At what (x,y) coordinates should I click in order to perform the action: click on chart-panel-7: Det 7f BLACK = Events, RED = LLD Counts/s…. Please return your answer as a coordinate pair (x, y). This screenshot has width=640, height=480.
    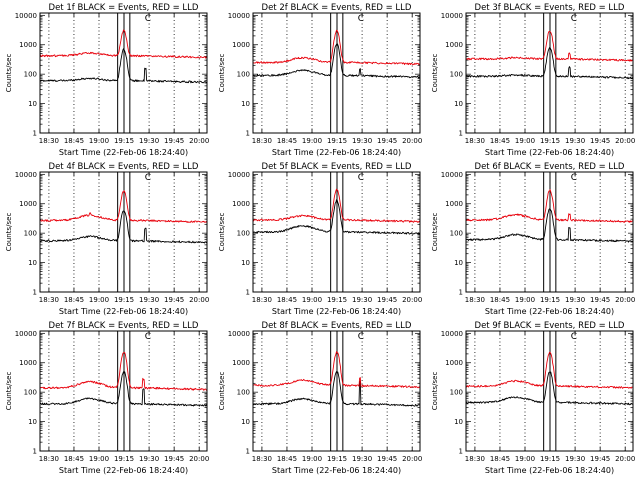
    Looking at the image, I should click on (107, 398).